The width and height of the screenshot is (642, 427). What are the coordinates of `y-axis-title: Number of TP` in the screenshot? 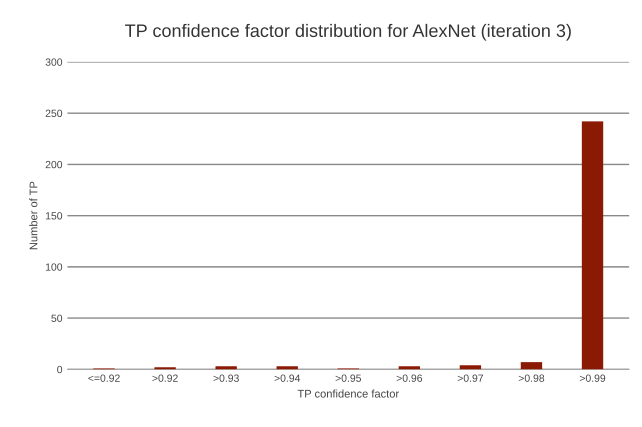 It's located at (33, 216).